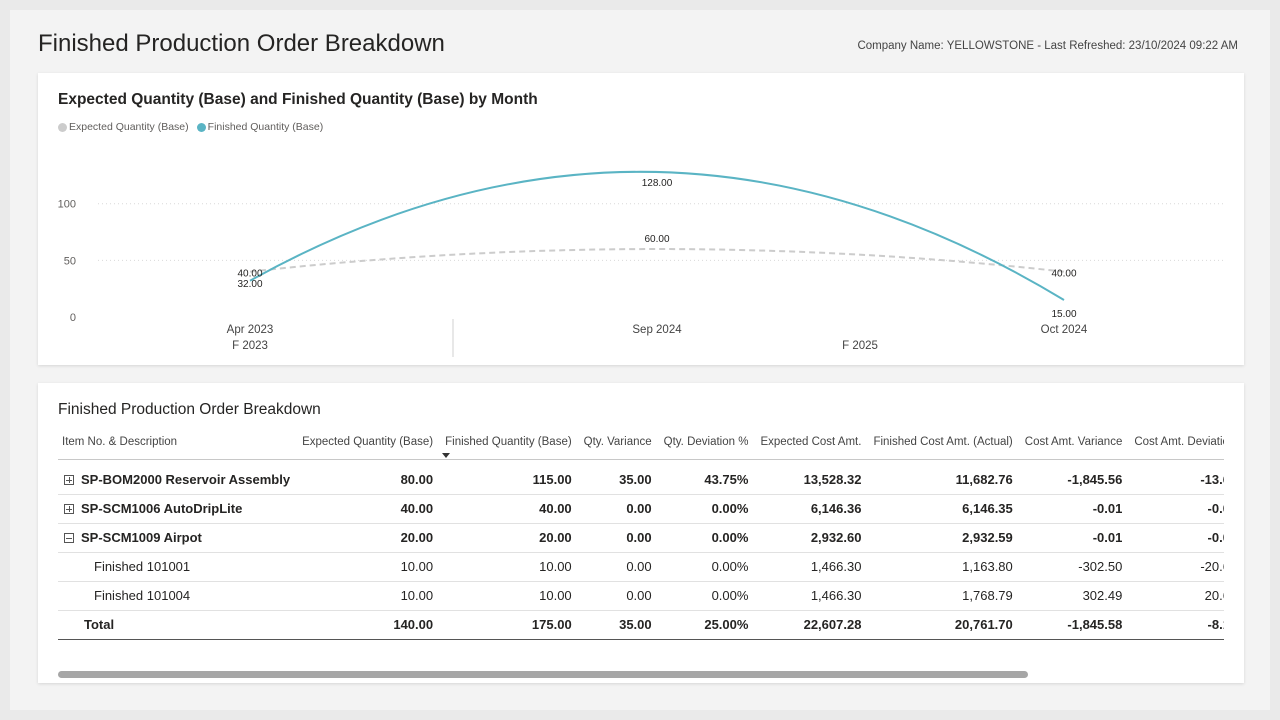  Describe the element at coordinates (1176, 624) in the screenshot. I see `value-cell: -8.16%` at that location.